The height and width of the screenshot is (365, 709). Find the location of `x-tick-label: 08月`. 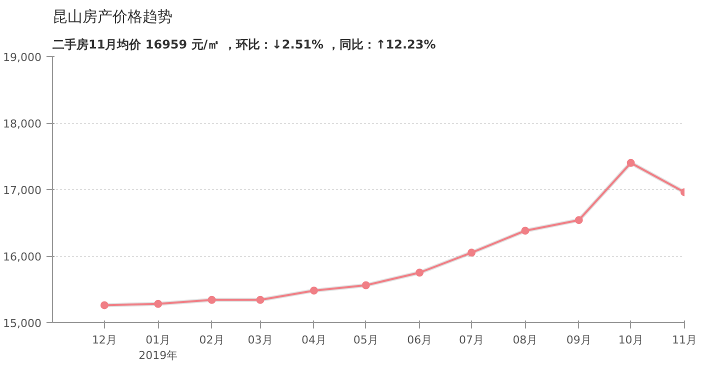

x-tick-label: 08月 is located at coordinates (525, 340).